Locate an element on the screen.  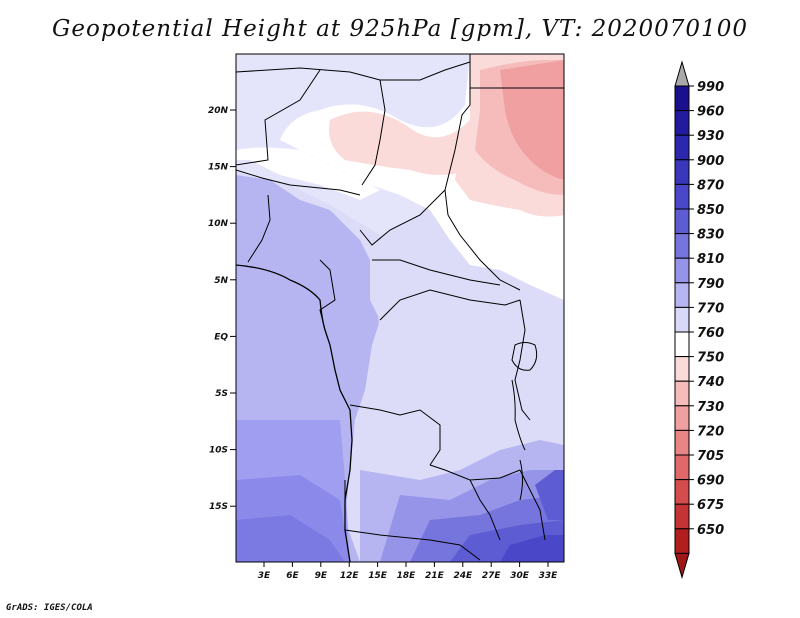
lon-tick-label: 27E is located at coordinates (492, 576).